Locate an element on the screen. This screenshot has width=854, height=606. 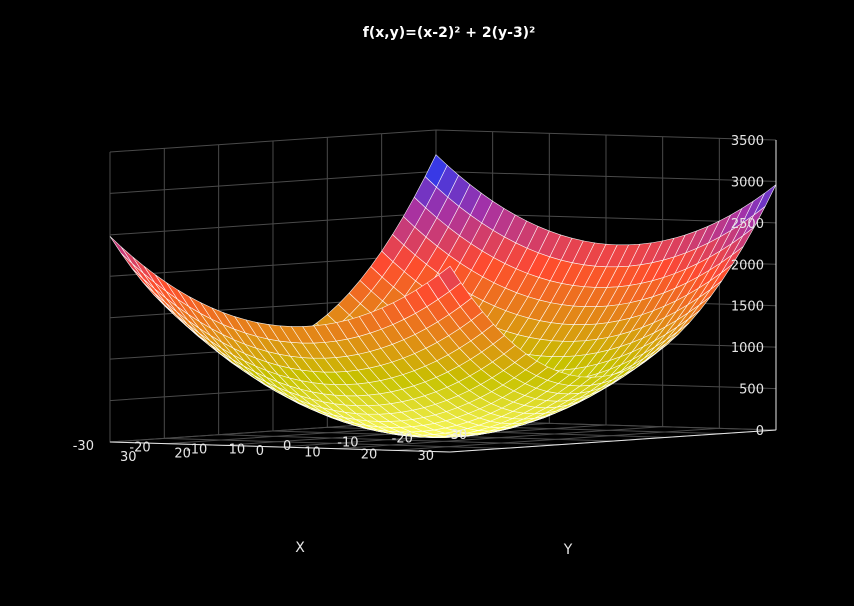
chart-title: f(x,y)=(x-2)² + 2(y-3)² is located at coordinates (449, 33).